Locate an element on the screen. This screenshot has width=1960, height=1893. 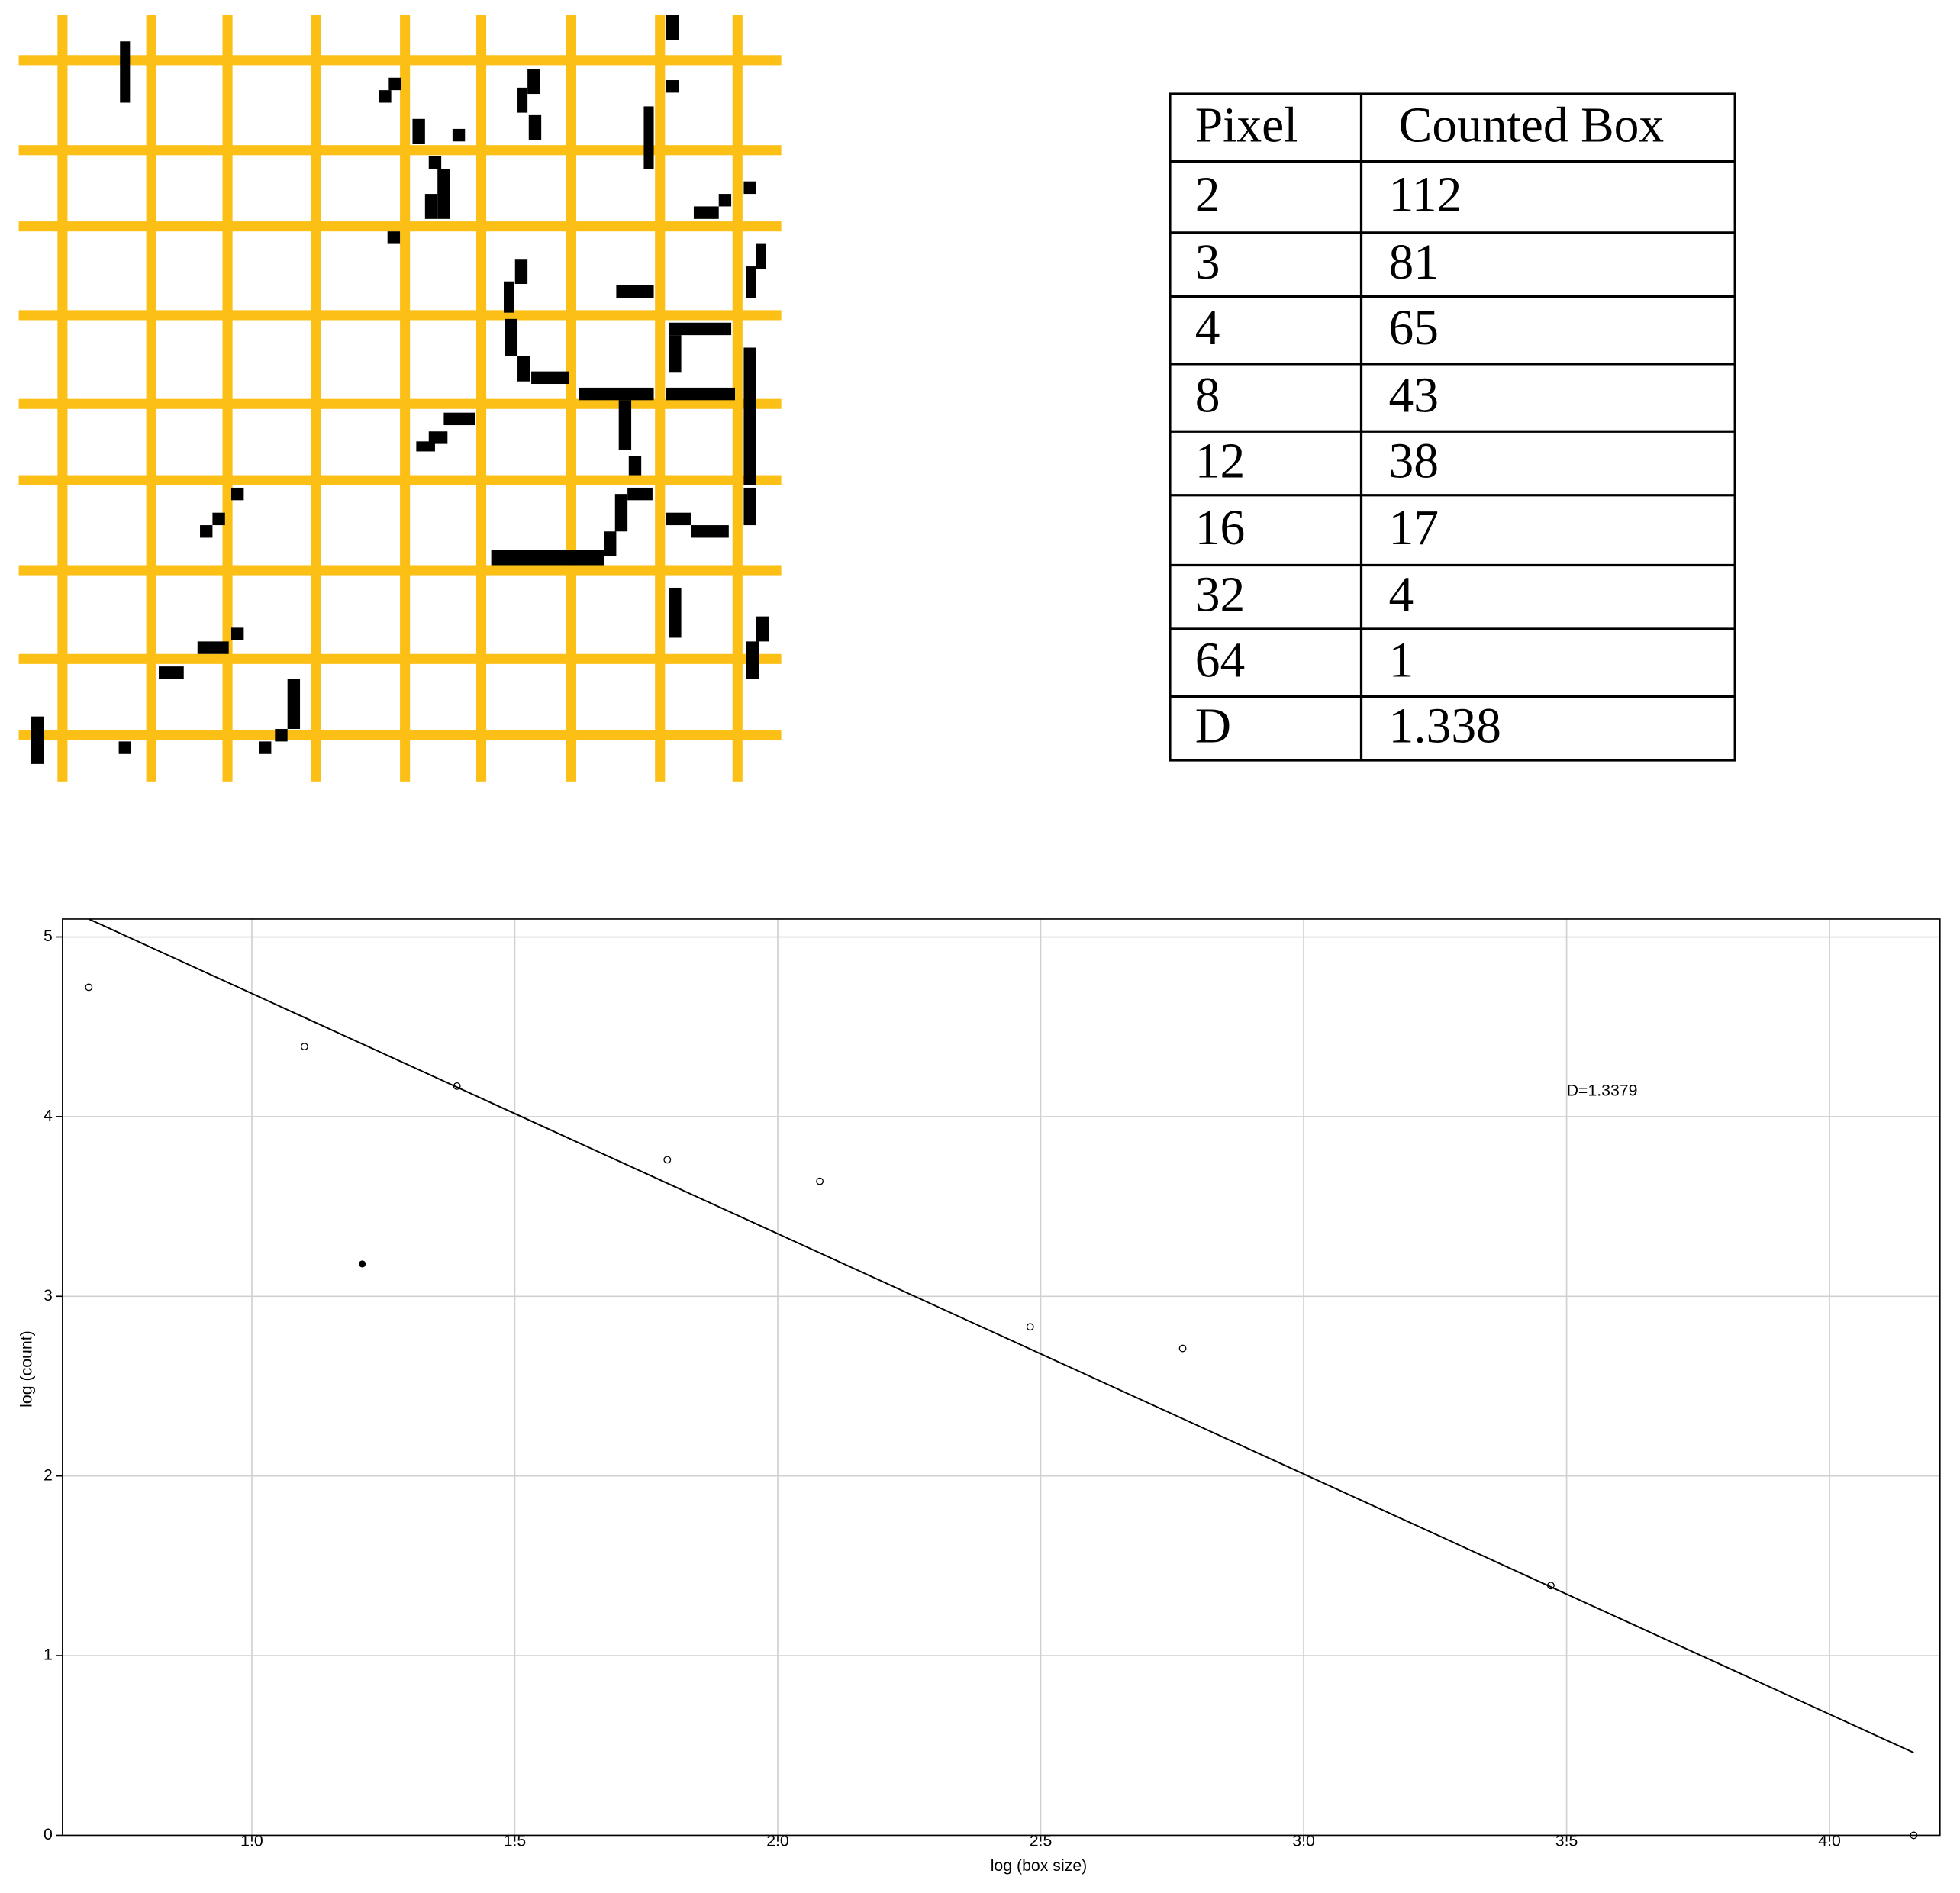
x-tick-label: 2.0 is located at coordinates (777, 1840).